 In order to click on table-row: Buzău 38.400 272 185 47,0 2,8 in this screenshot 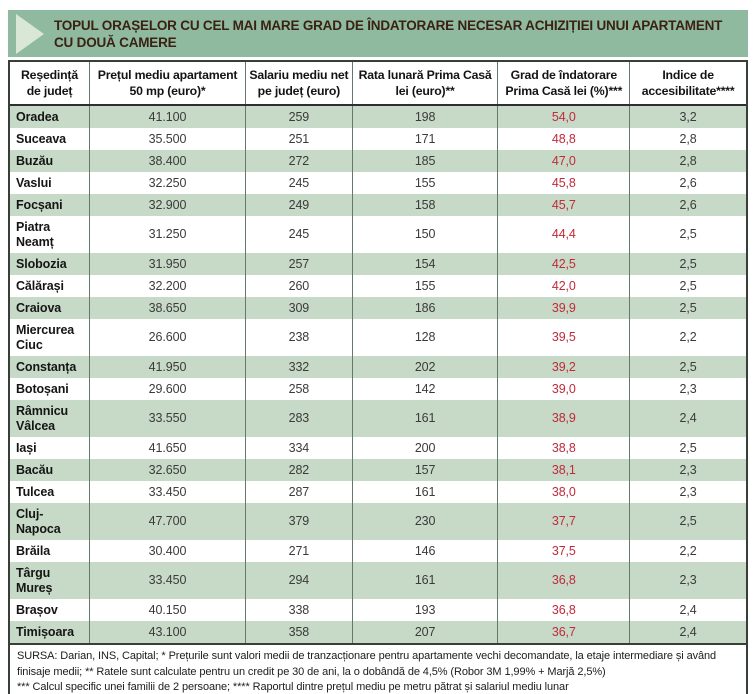, I will do `click(378, 161)`.